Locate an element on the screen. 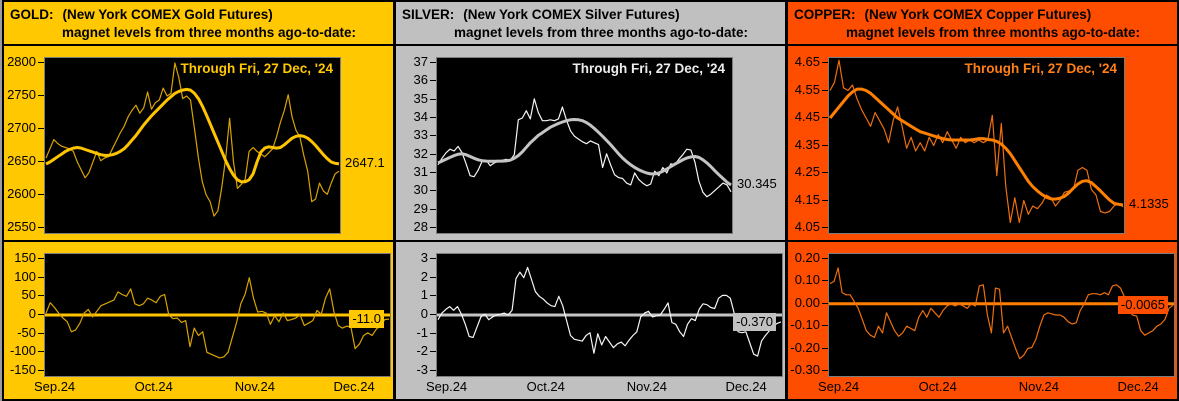 The height and width of the screenshot is (401, 1179). gold-x-tick: Sep.24 is located at coordinates (54, 386).